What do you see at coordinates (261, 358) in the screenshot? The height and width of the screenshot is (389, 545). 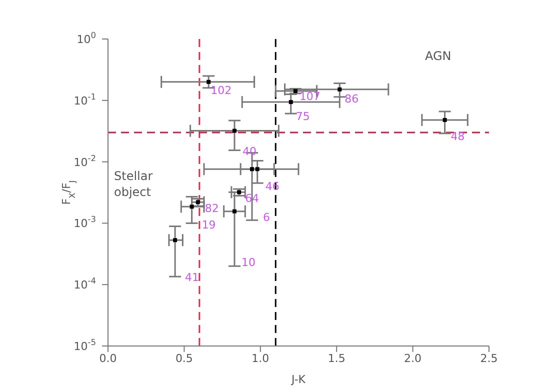 I see `x-tick-label: 1.0` at bounding box center [261, 358].